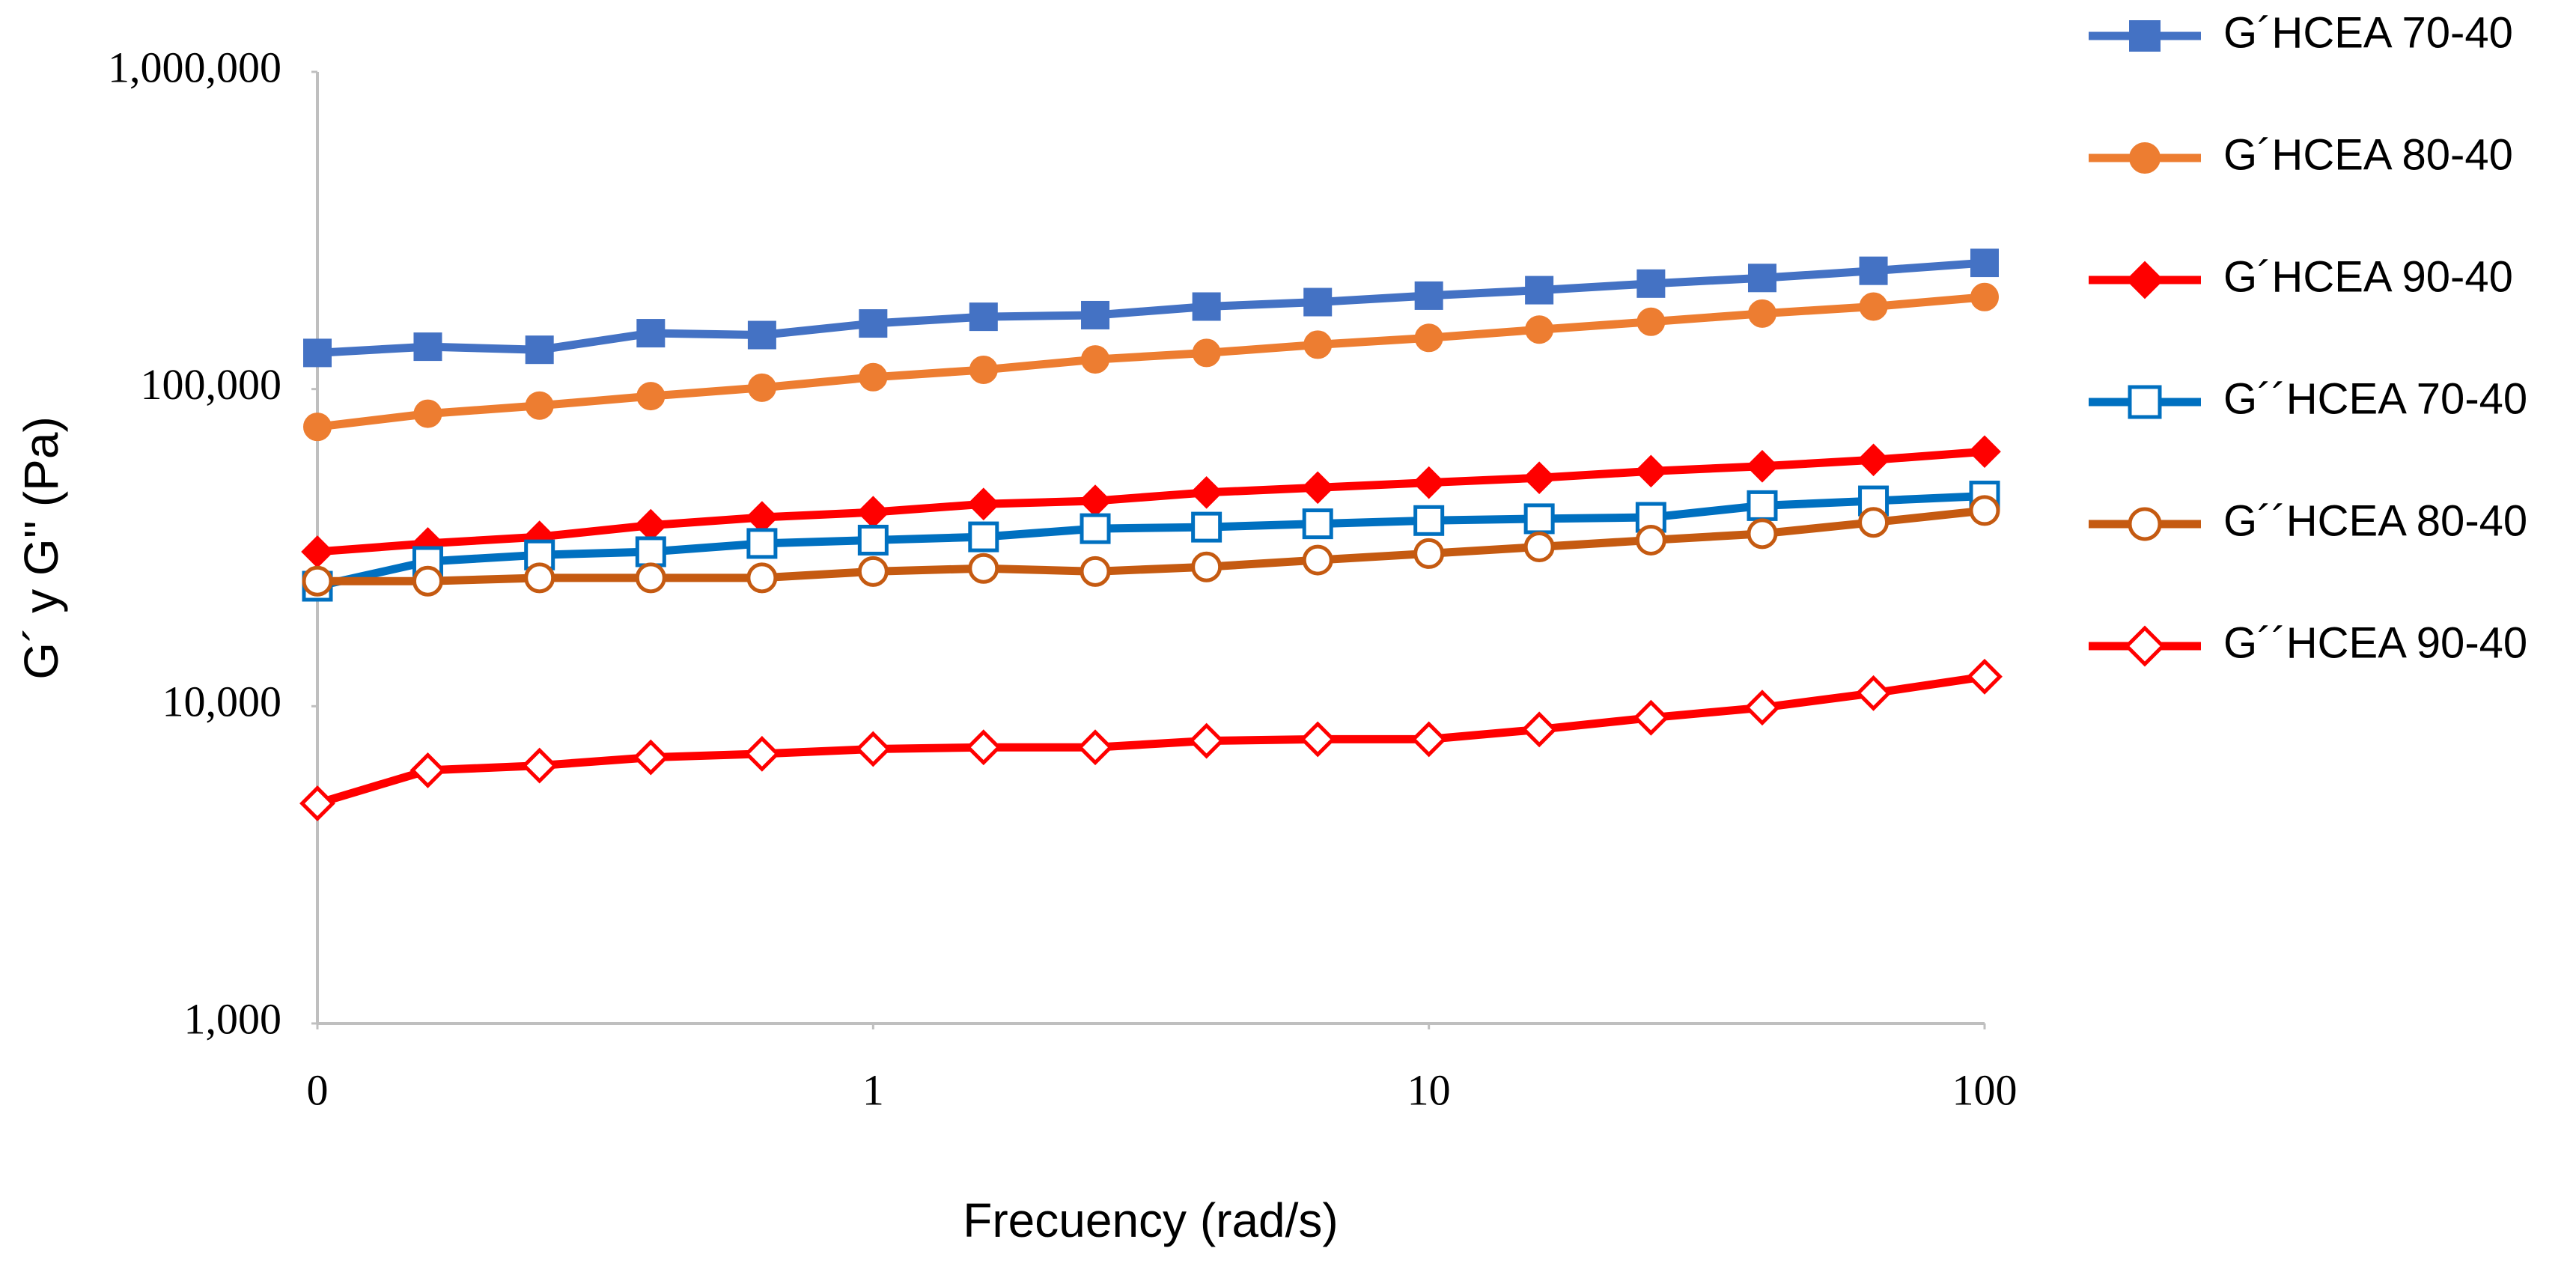  What do you see at coordinates (2375, 642) in the screenshot?
I see `legend-label: G´´HCEA 90-40` at bounding box center [2375, 642].